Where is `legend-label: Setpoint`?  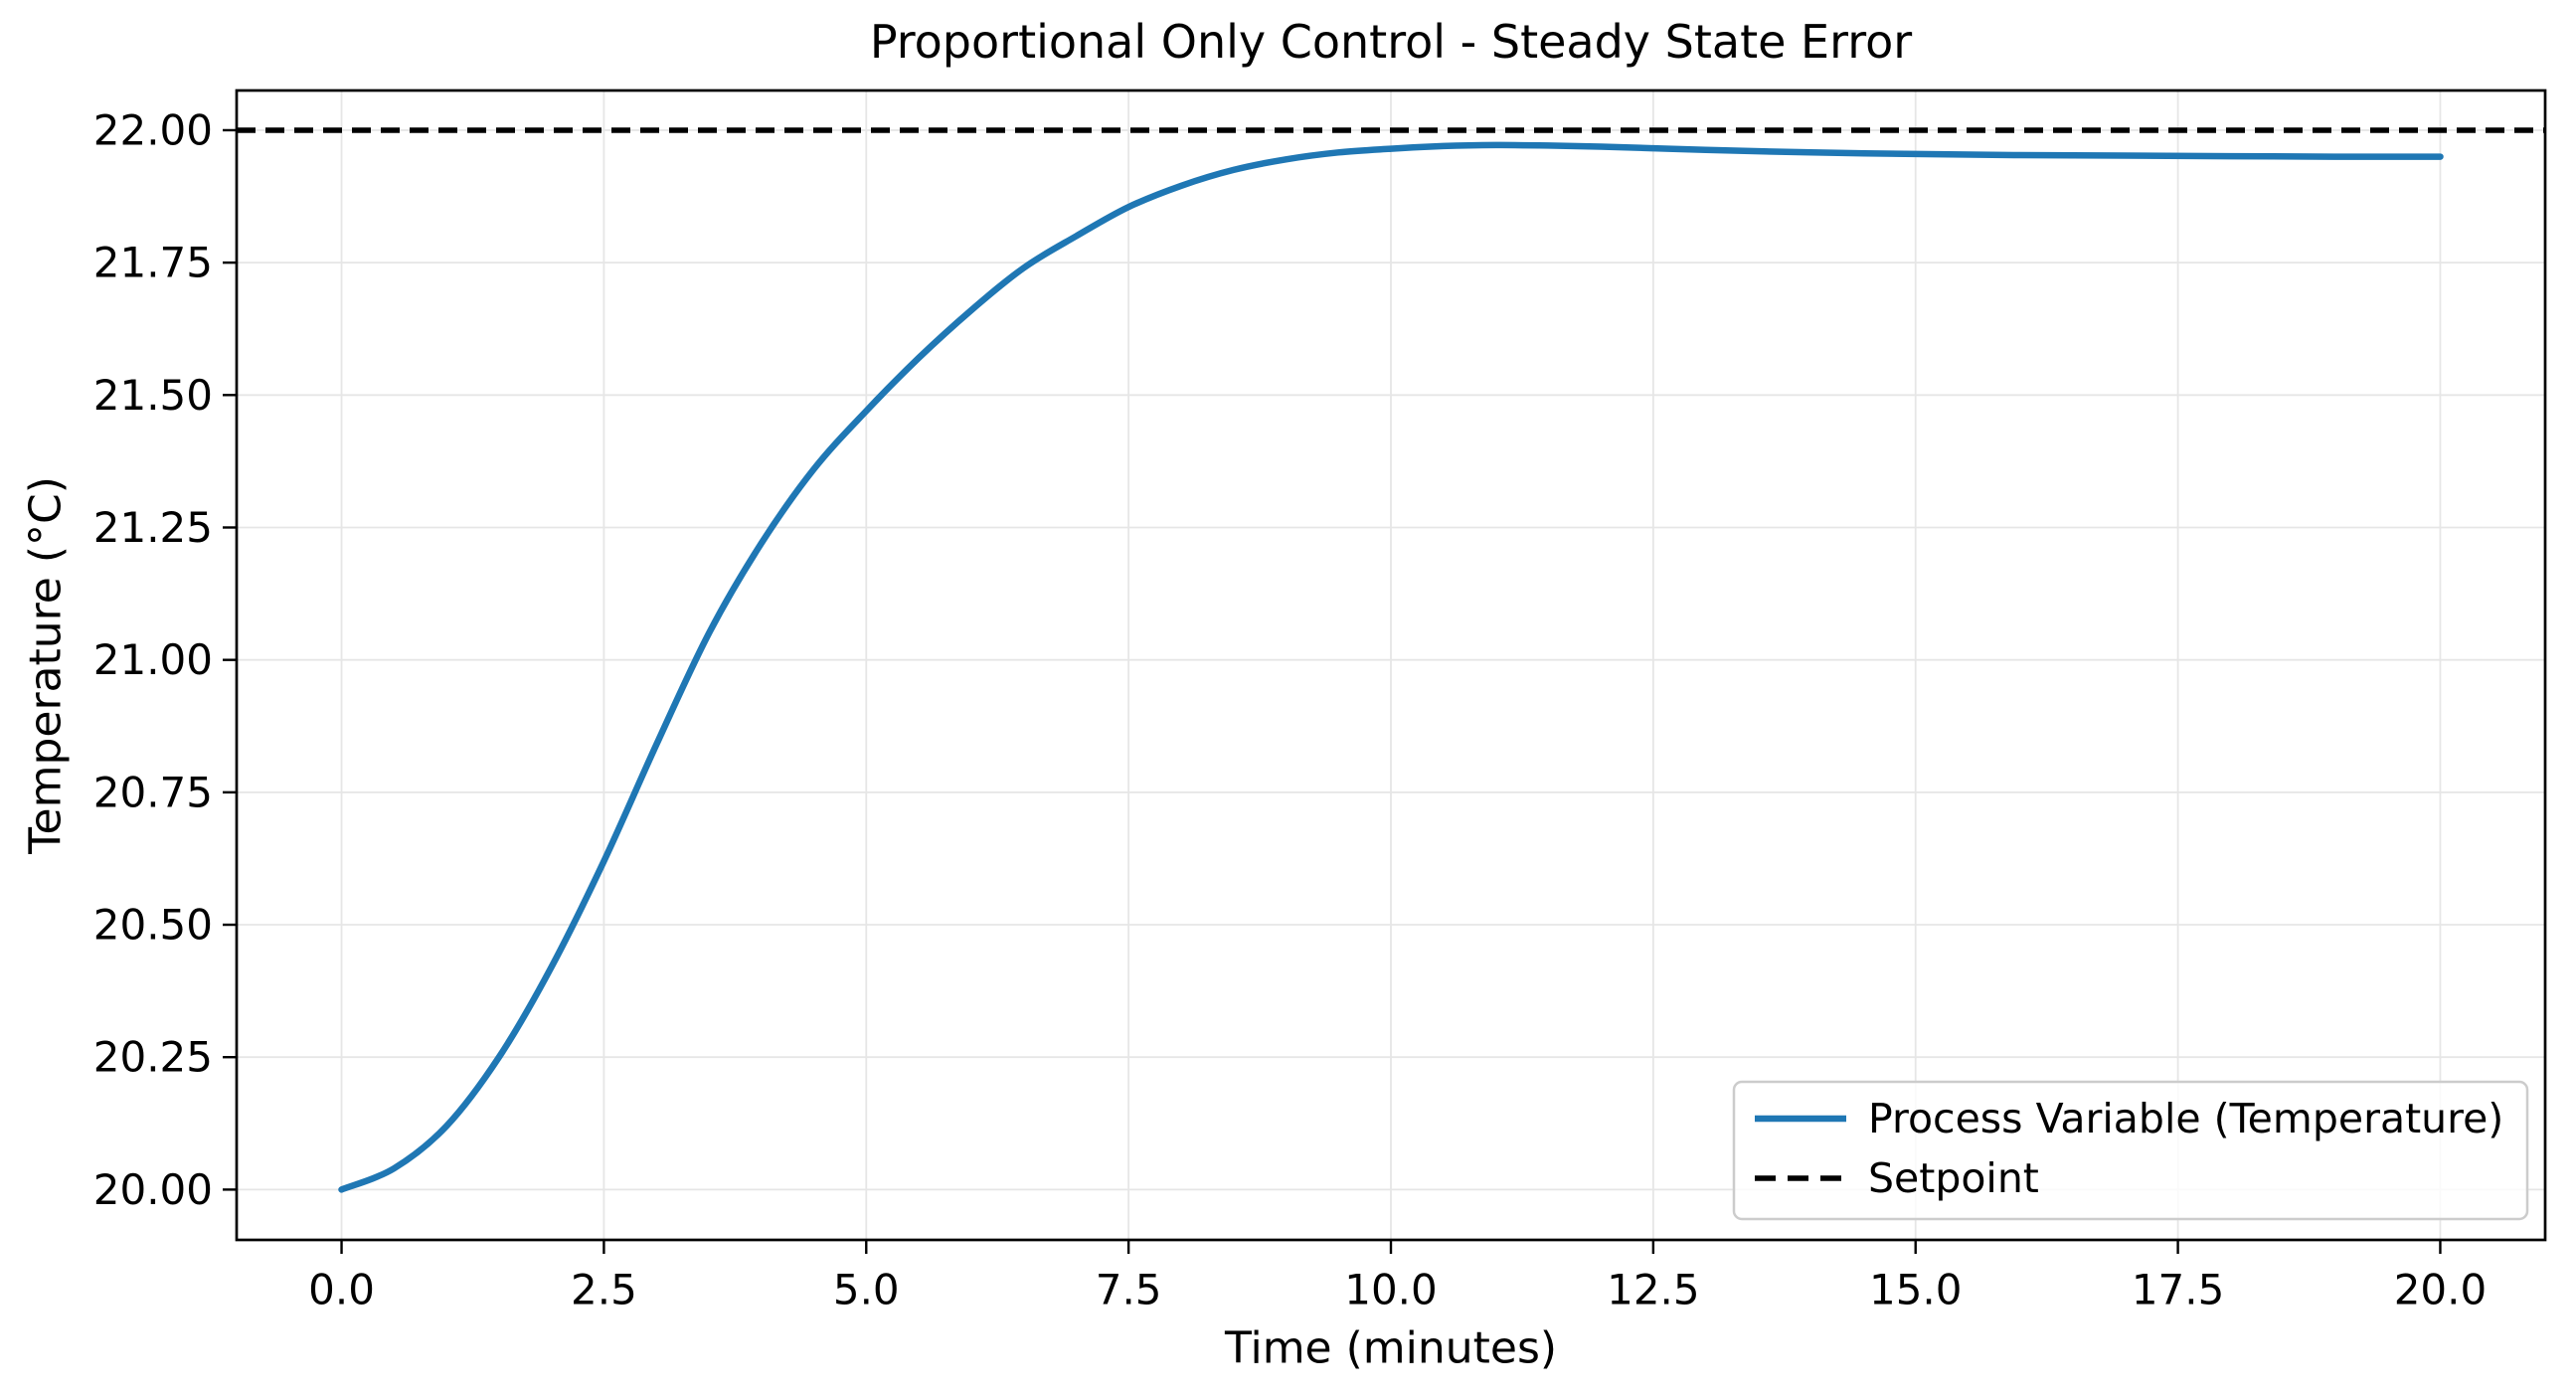 legend-label: Setpoint is located at coordinates (1953, 1178).